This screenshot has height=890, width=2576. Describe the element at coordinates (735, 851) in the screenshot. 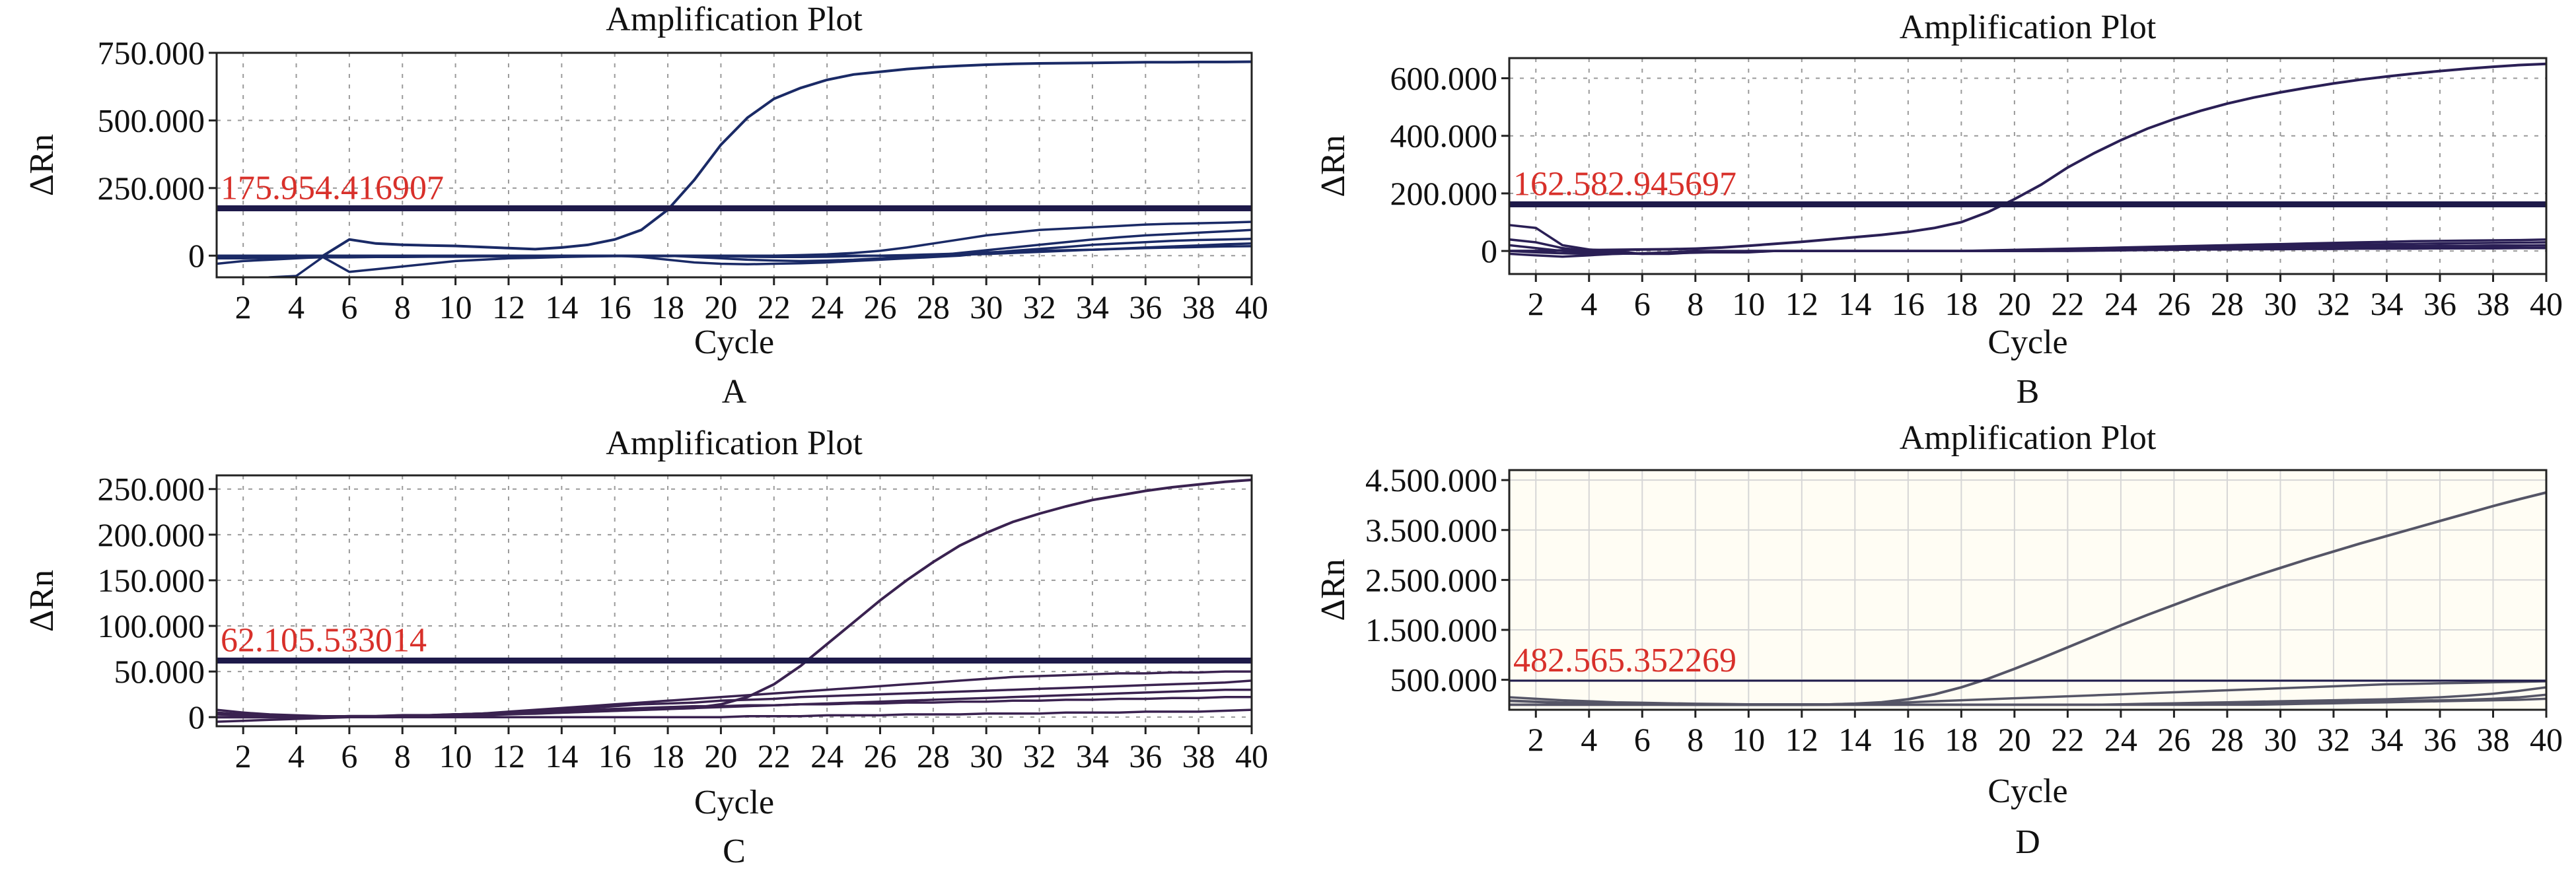

I see `panel-label: C` at that location.